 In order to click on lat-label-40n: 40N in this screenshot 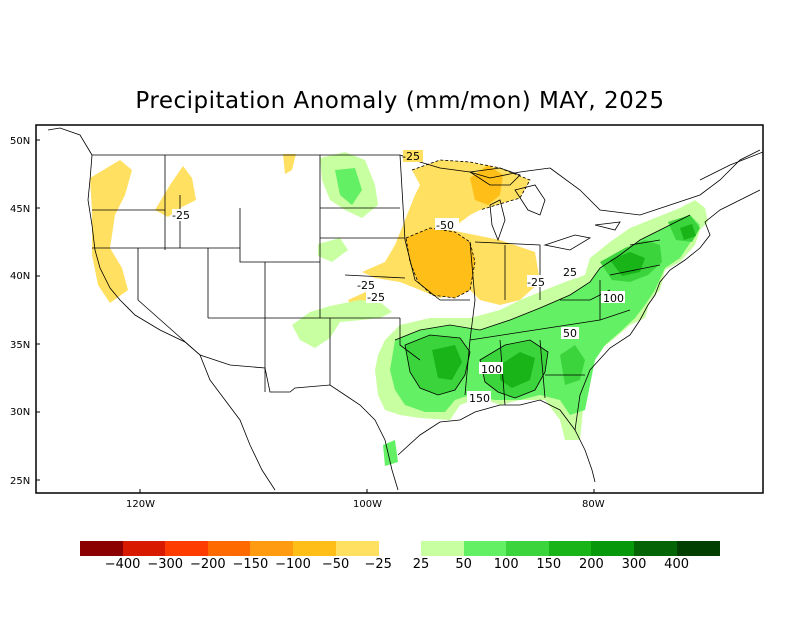, I will do `click(20, 276)`.